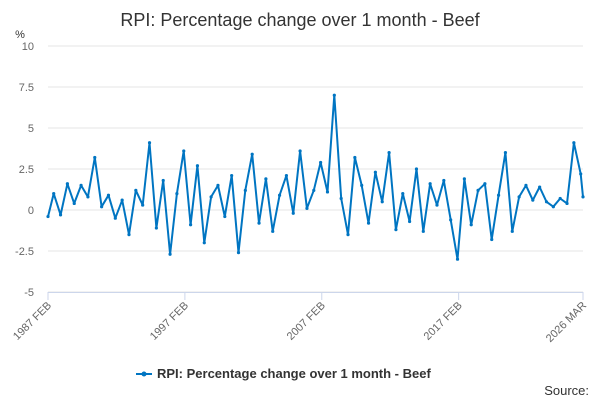 This screenshot has height=400, width=600. Describe the element at coordinates (28, 47) in the screenshot. I see `y-tick-label: 10` at that location.